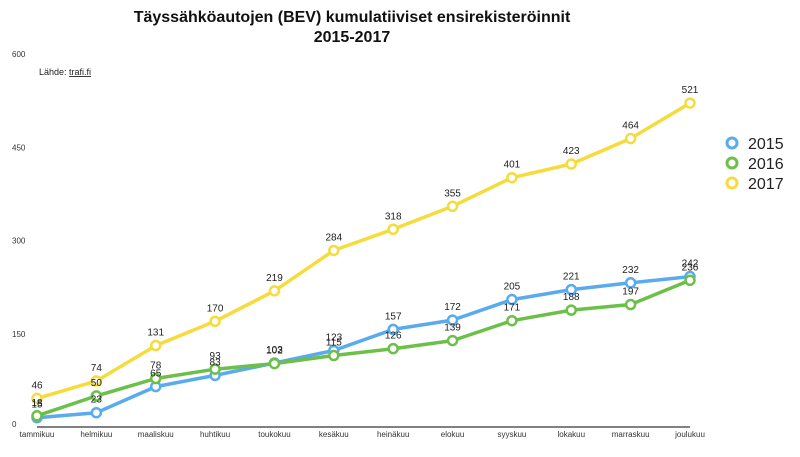  Describe the element at coordinates (54, 72) in the screenshot. I see `source-label: Lähde:` at that location.